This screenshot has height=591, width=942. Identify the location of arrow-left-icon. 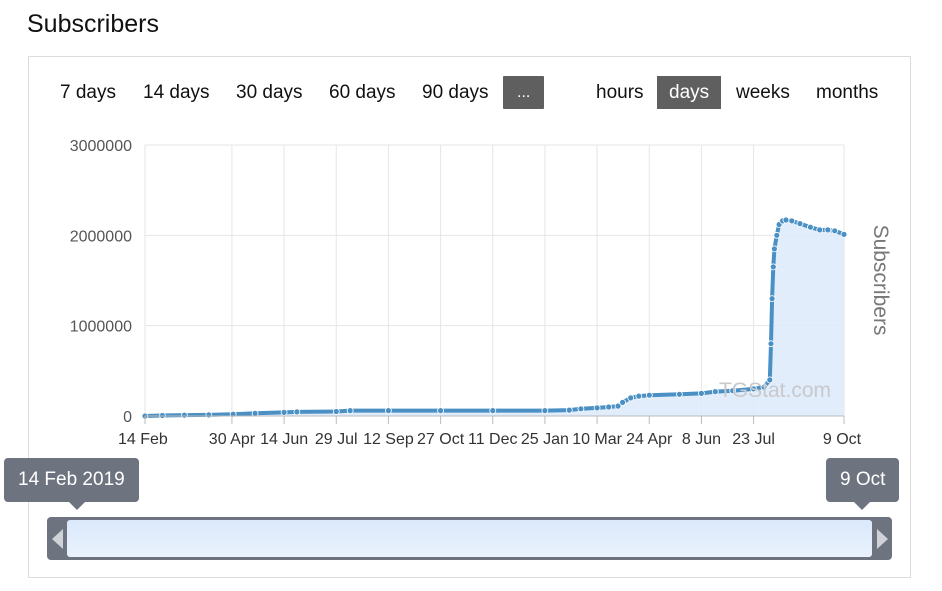
(57, 538).